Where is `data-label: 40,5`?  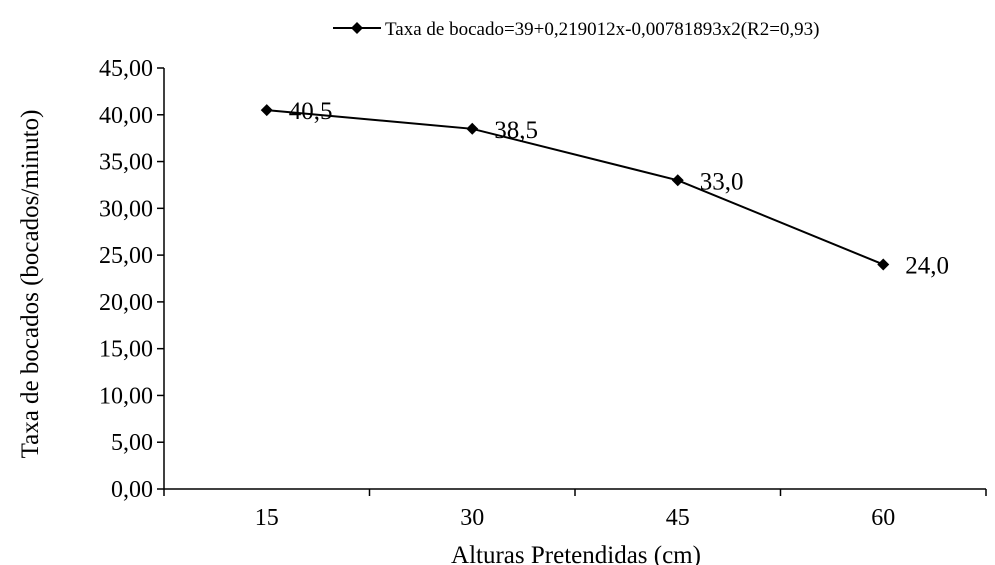
data-label: 40,5 is located at coordinates (311, 111).